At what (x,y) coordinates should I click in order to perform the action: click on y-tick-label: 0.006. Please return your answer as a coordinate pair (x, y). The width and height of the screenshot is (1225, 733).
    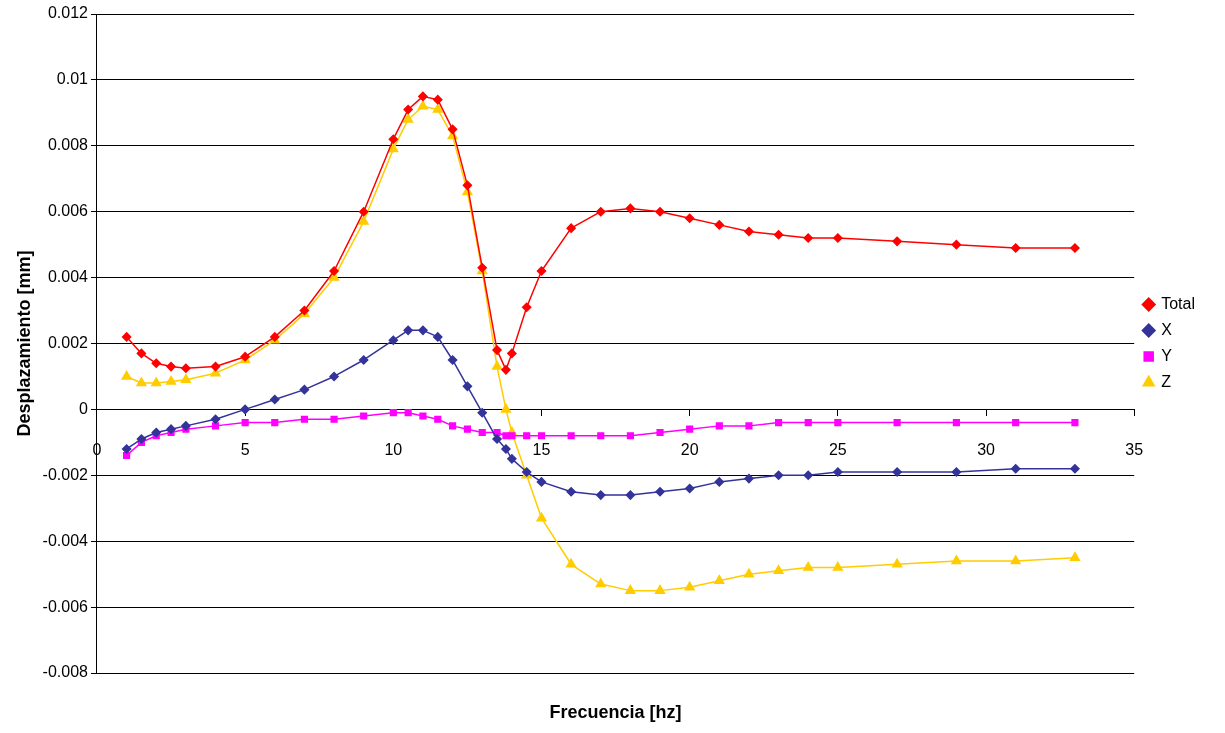
    Looking at the image, I should click on (68, 211).